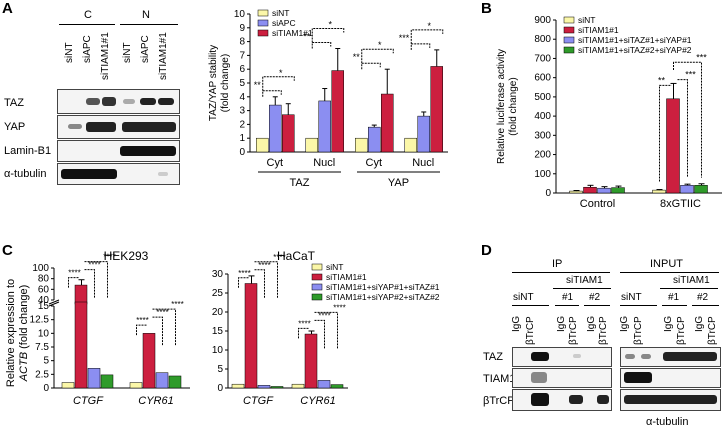  What do you see at coordinates (118, 174) in the screenshot?
I see `blot-tubulin` at bounding box center [118, 174].